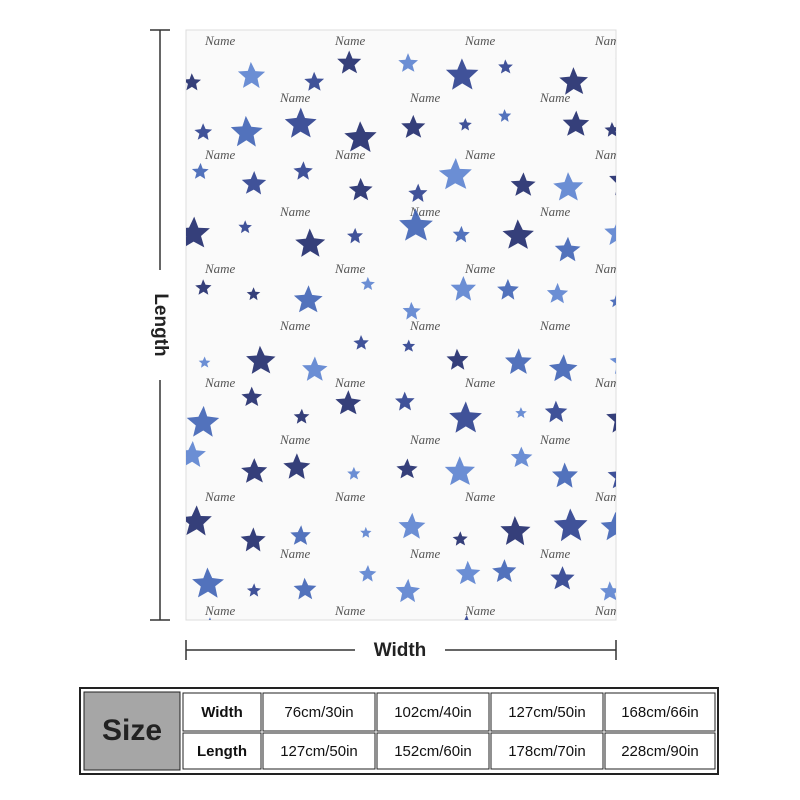 This screenshot has height=800, width=800. Describe the element at coordinates (160, 324) in the screenshot. I see `length-label: Length` at that location.